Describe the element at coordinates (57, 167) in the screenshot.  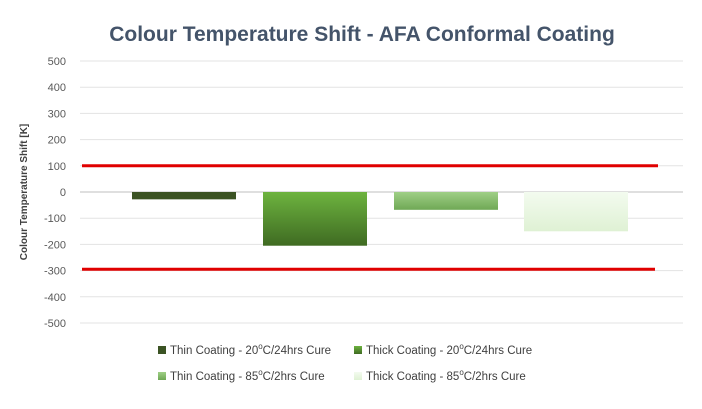
I see `y-tick-label: 100` at that location.